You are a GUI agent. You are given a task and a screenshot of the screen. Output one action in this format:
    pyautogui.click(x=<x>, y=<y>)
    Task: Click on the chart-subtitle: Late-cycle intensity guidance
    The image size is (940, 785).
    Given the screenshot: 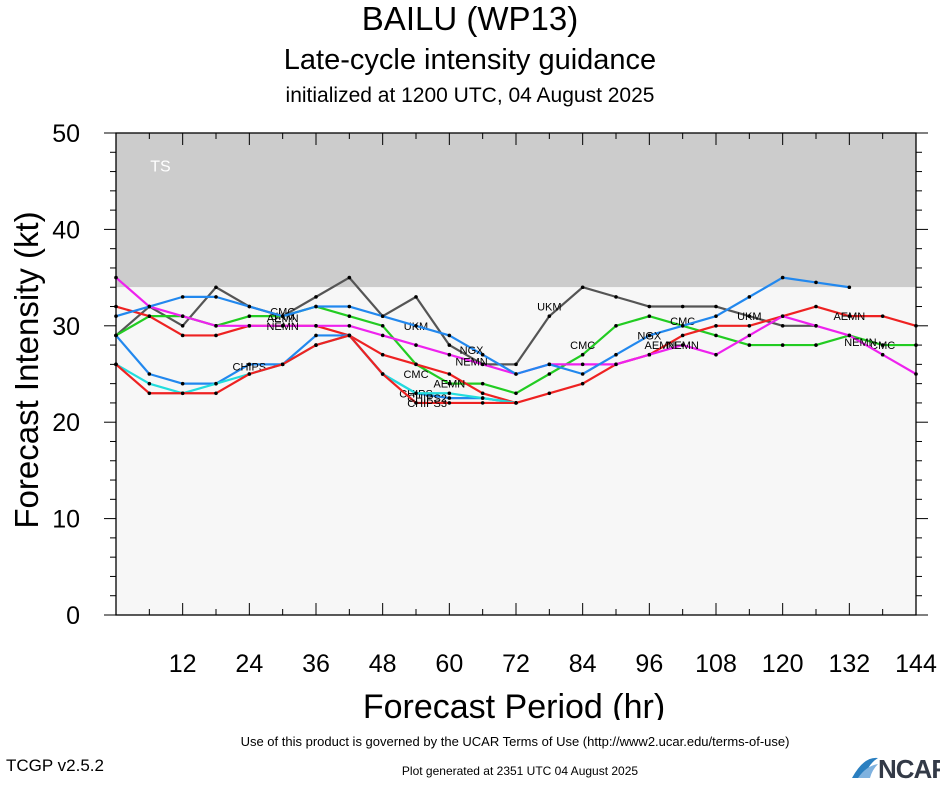 What is the action you would take?
    pyautogui.click(x=470, y=60)
    